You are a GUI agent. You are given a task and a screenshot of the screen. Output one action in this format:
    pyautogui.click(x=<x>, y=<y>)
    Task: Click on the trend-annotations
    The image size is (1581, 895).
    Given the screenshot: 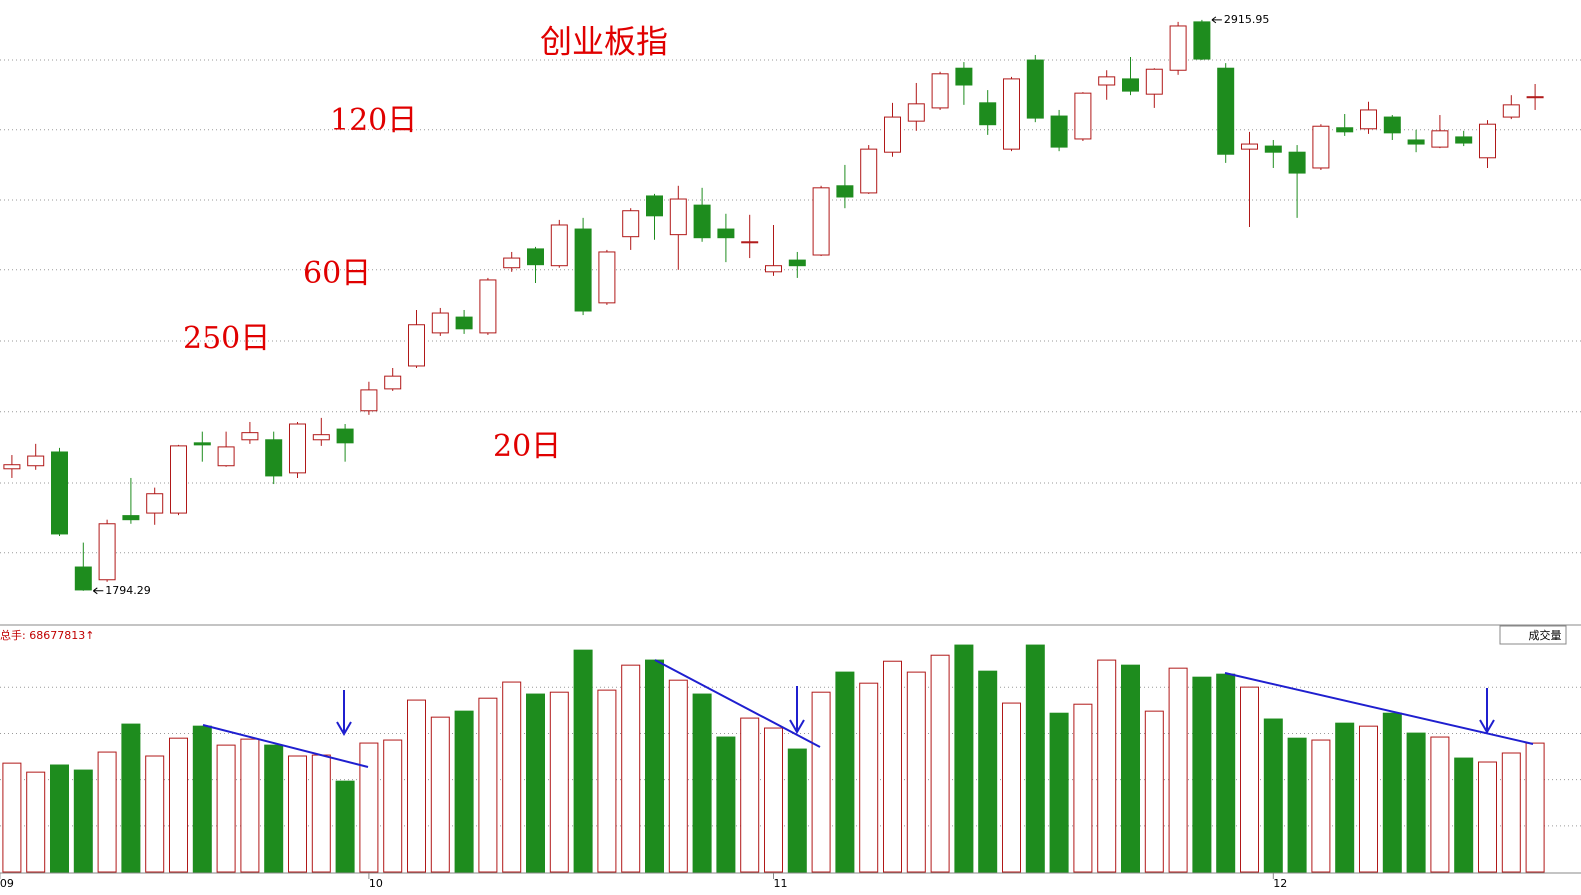 What is the action you would take?
    pyautogui.click(x=868, y=713)
    